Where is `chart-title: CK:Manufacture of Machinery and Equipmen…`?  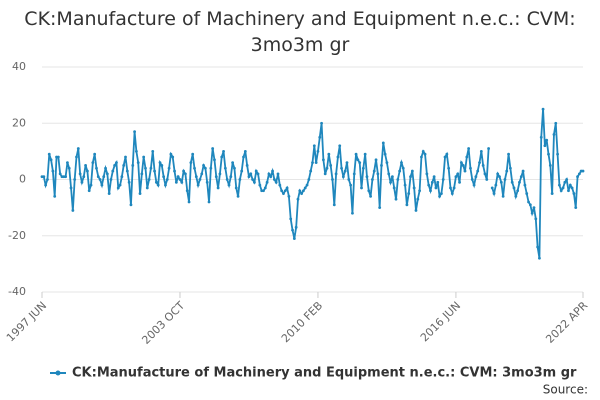
chart-title: CK:Manufacture of Machinery and Equipmen… is located at coordinates (300, 32).